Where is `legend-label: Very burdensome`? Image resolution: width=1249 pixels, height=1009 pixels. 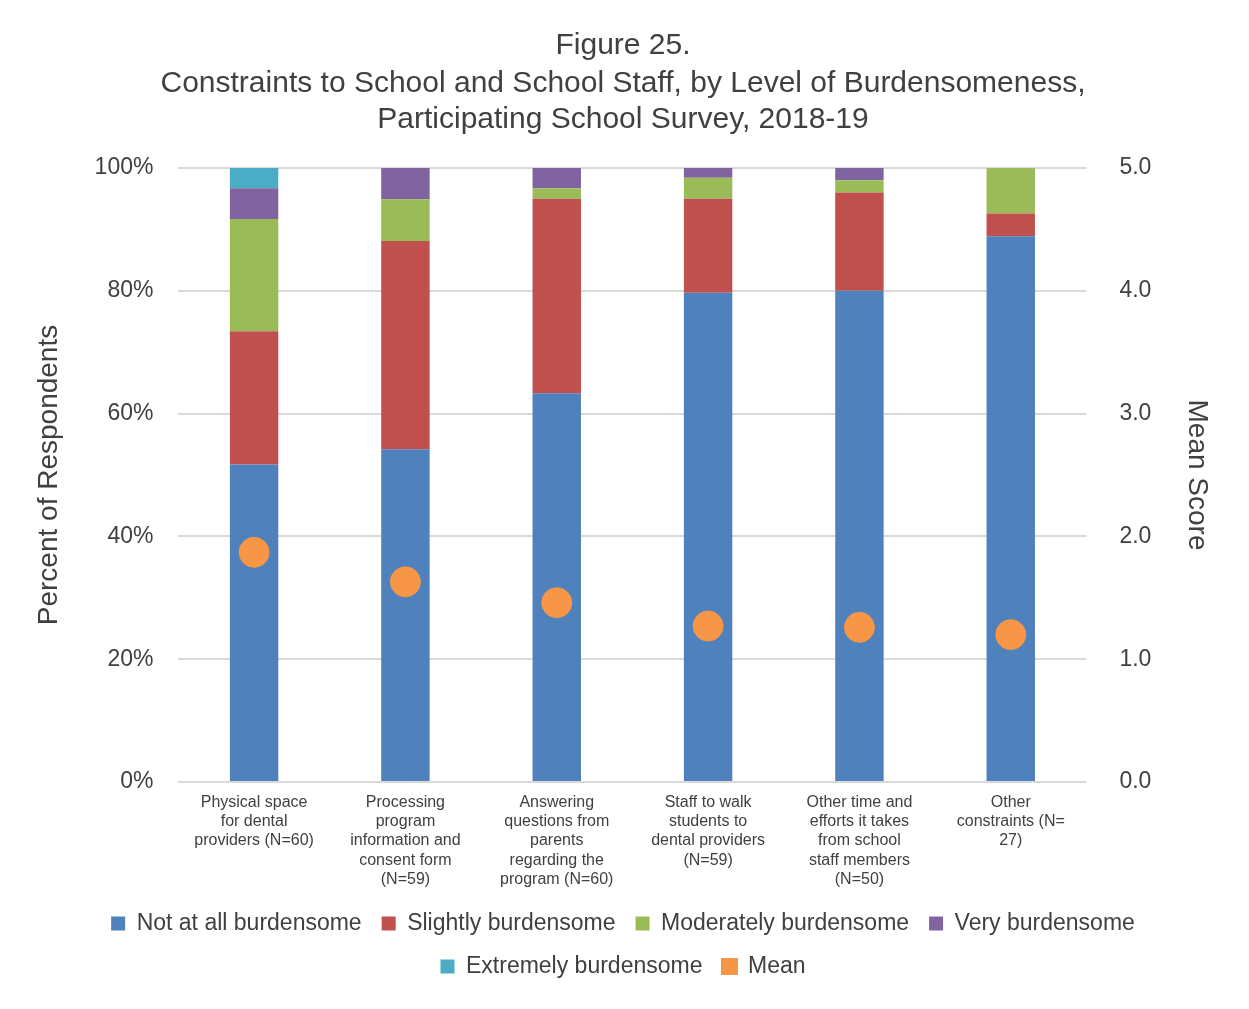
legend-label: Very burdensome is located at coordinates (1044, 921).